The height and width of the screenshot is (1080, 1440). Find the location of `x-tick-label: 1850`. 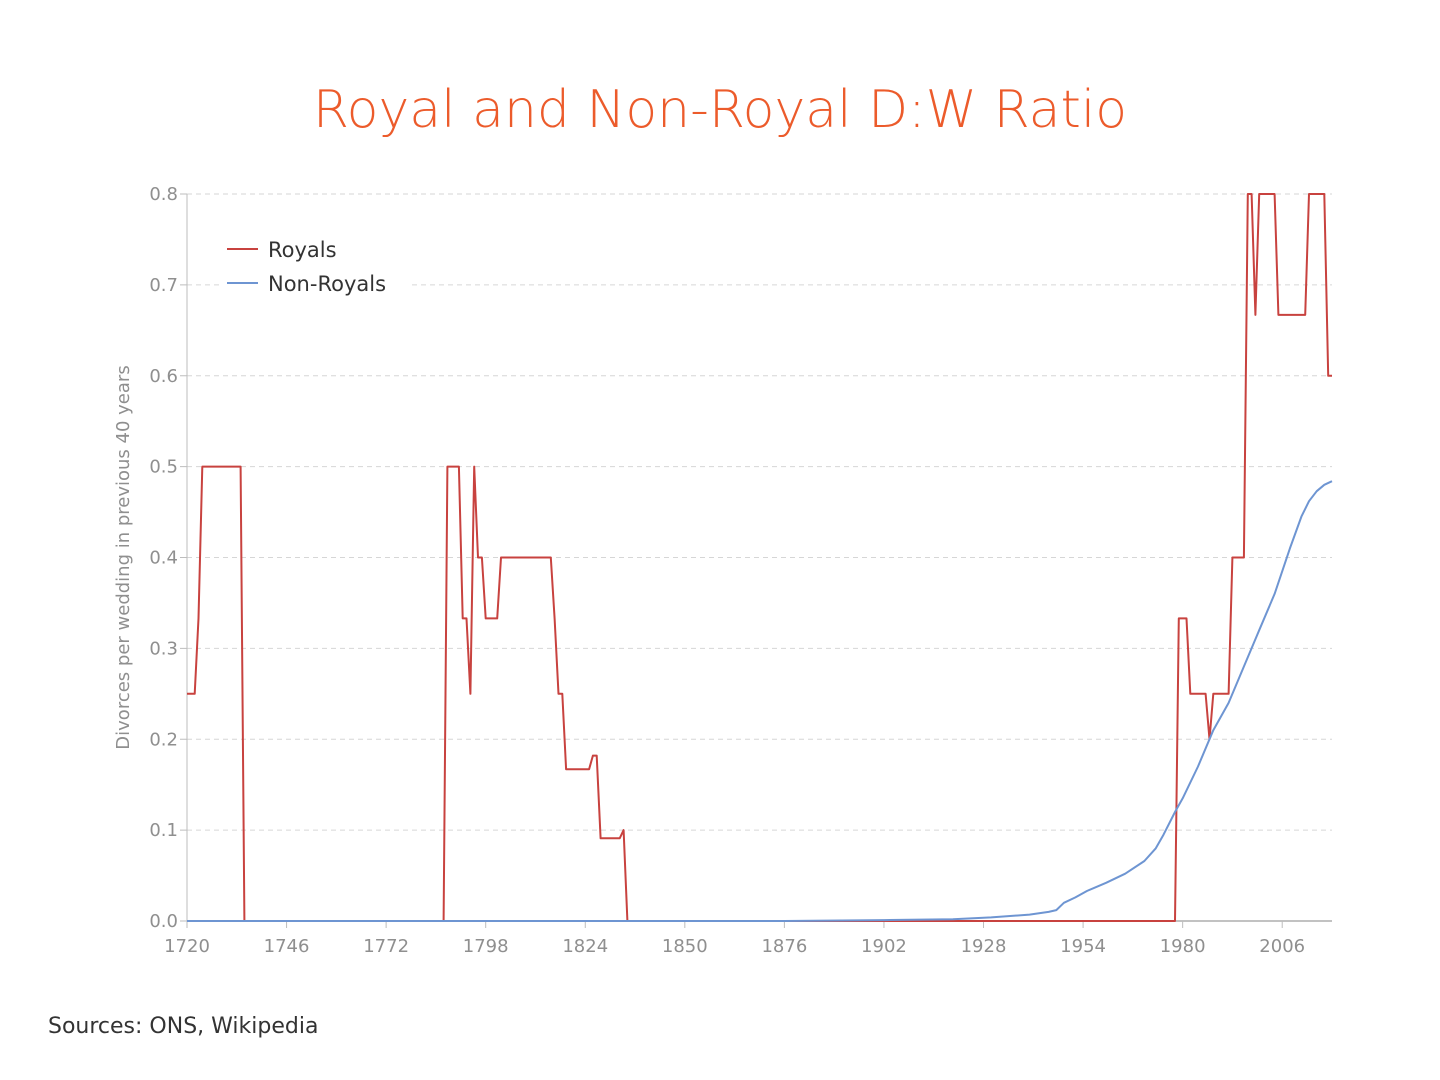

x-tick-label: 1850 is located at coordinates (685, 946).